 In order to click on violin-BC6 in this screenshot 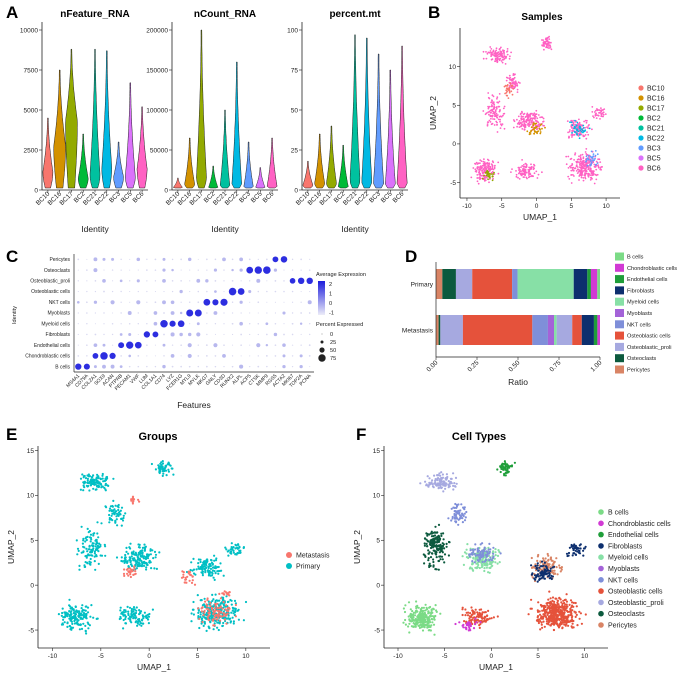, I will do `click(402, 117)`.